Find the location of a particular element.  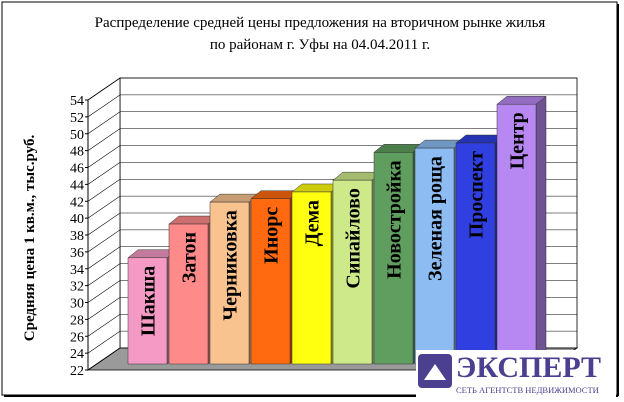

y-tick-label: 36 is located at coordinates (77, 253).